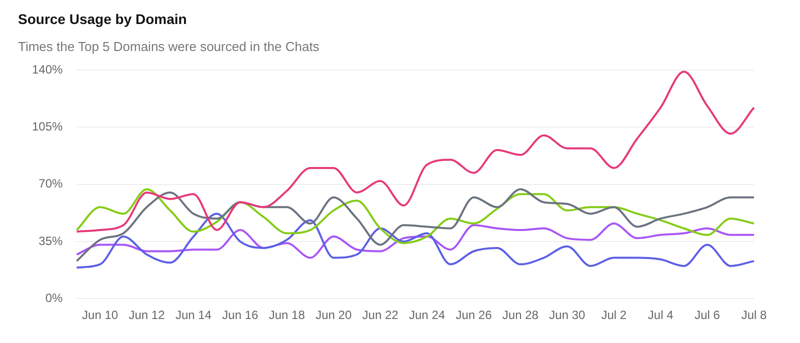  Describe the element at coordinates (614, 315) in the screenshot. I see `x-tick-label: Jul 2` at that location.